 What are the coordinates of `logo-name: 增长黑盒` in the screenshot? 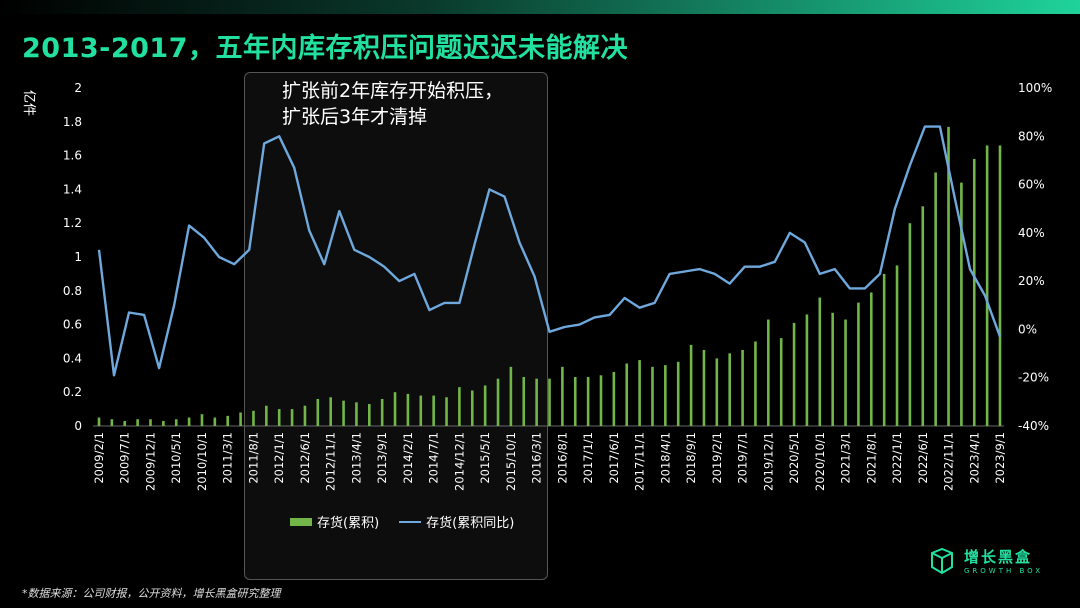 It's located at (998, 557).